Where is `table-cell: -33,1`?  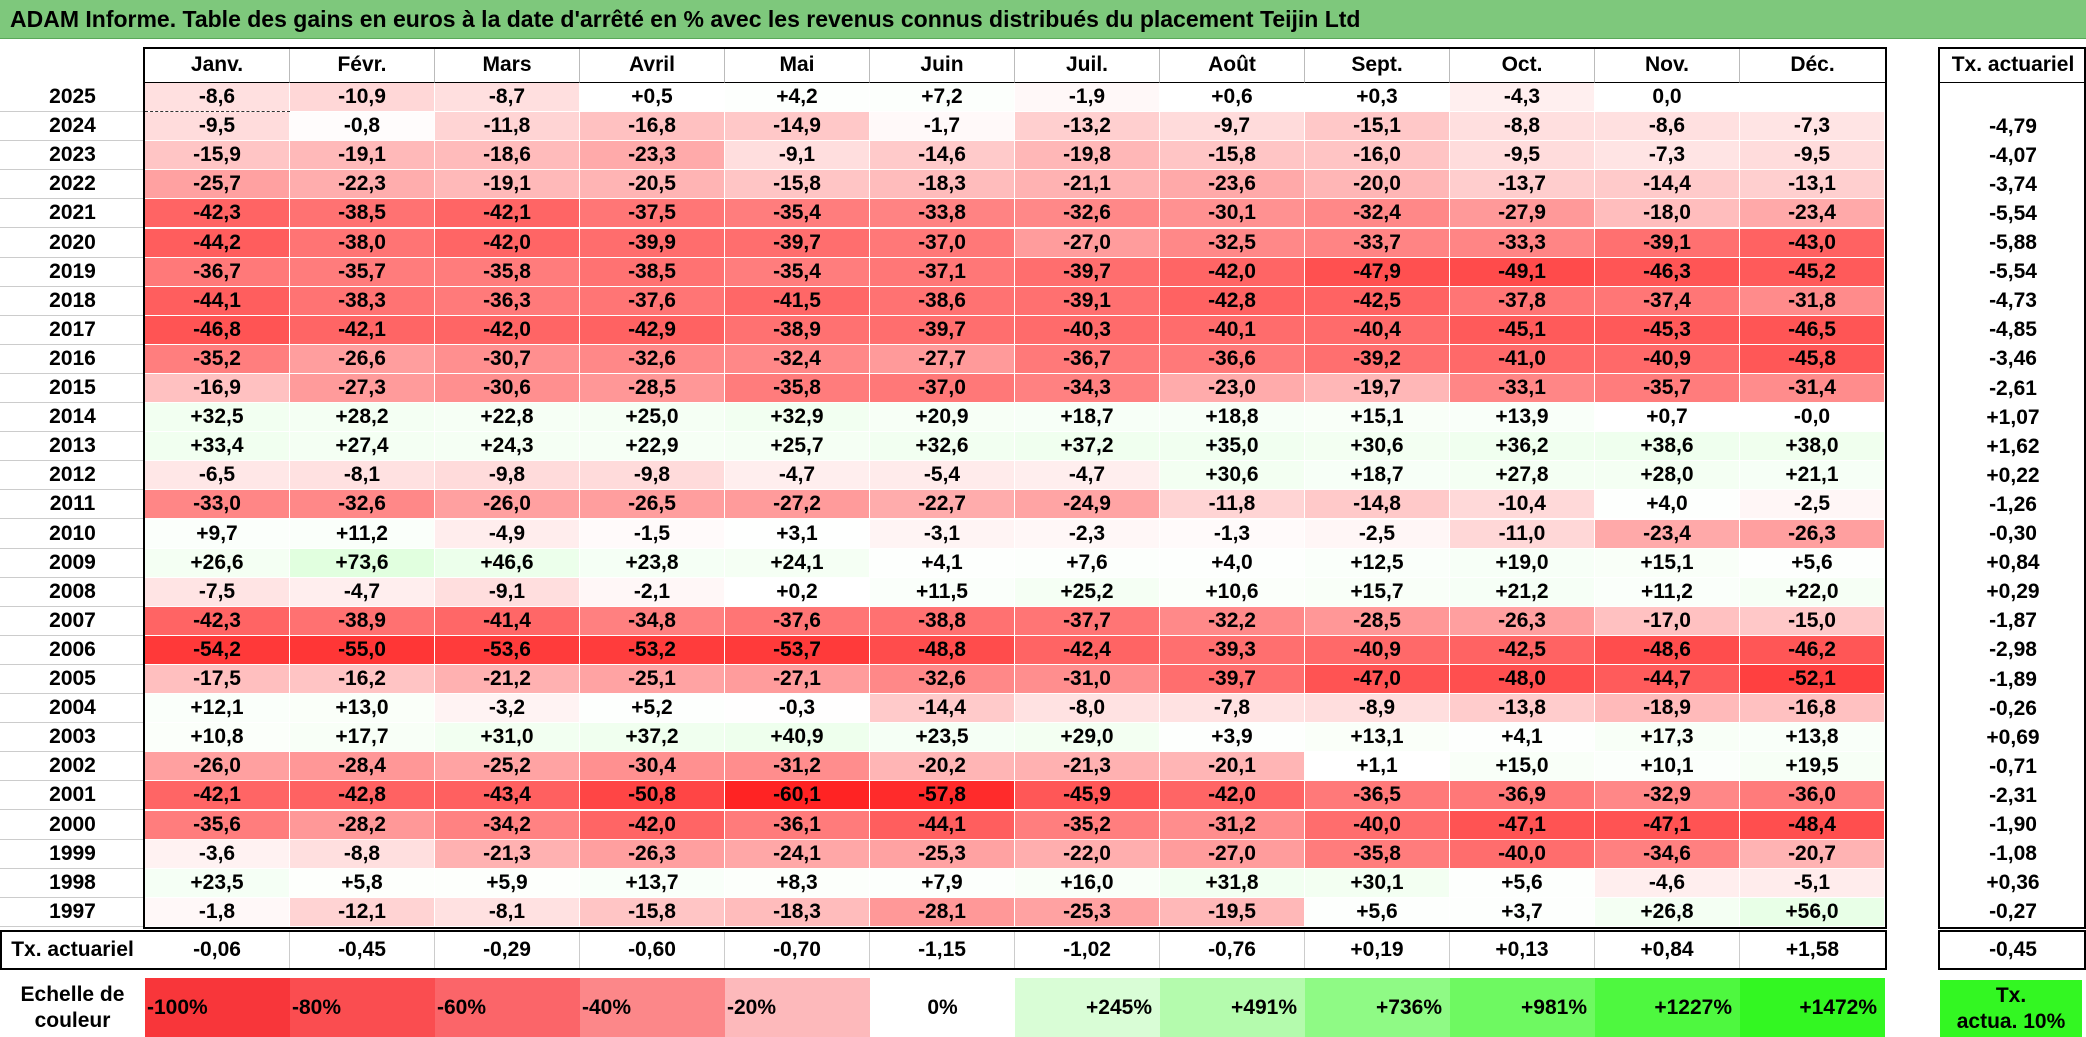 table-cell: -33,1 is located at coordinates (1522, 389).